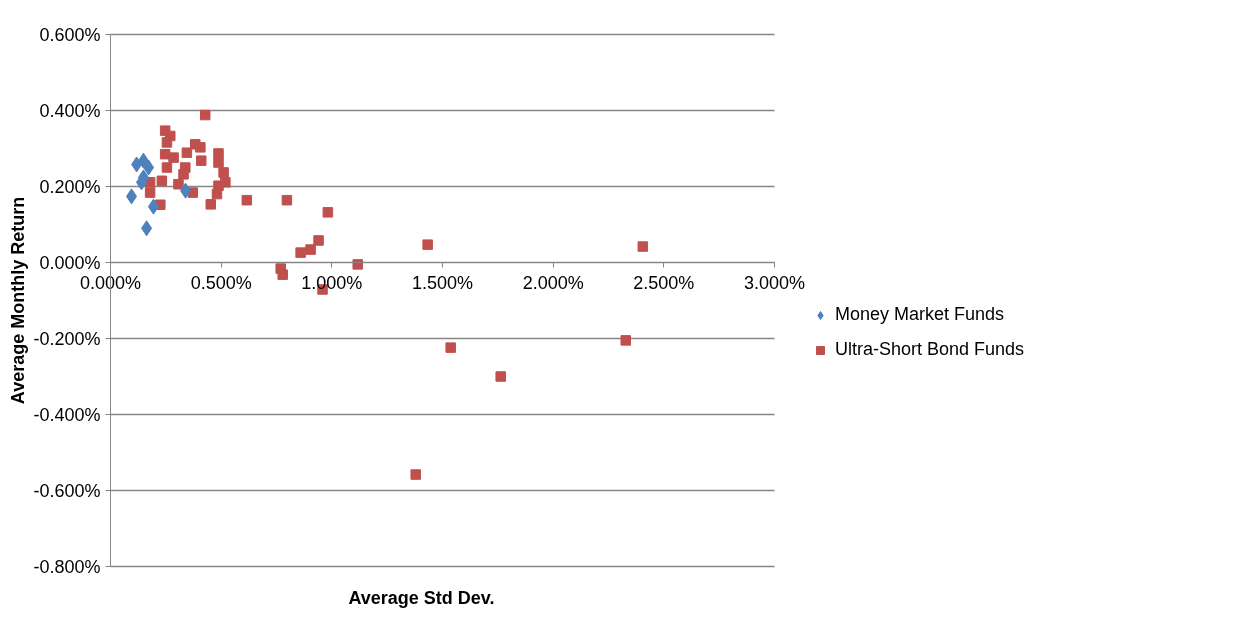 This screenshot has height=635, width=1257. What do you see at coordinates (70, 186) in the screenshot?
I see `y-tick-label: 0.200%` at bounding box center [70, 186].